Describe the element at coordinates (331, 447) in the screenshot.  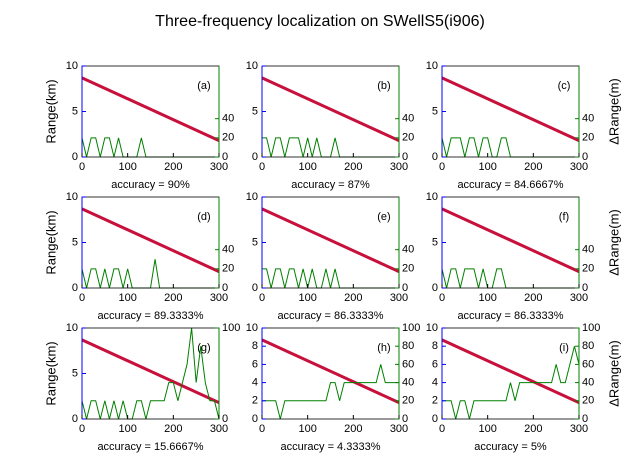
I see `x-axis-label: accuracy = 4.3333%` at that location.